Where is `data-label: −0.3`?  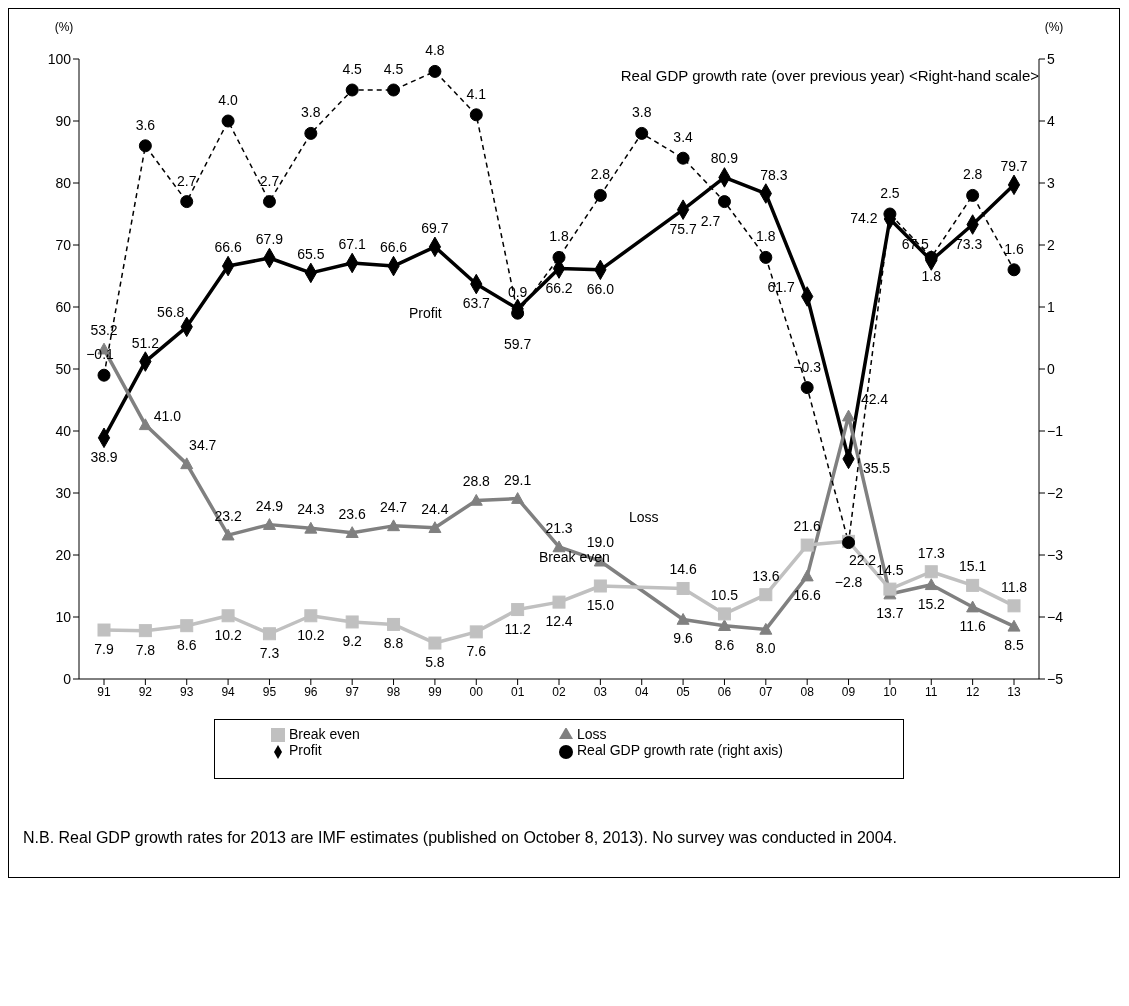 data-label: −0.3 is located at coordinates (807, 366).